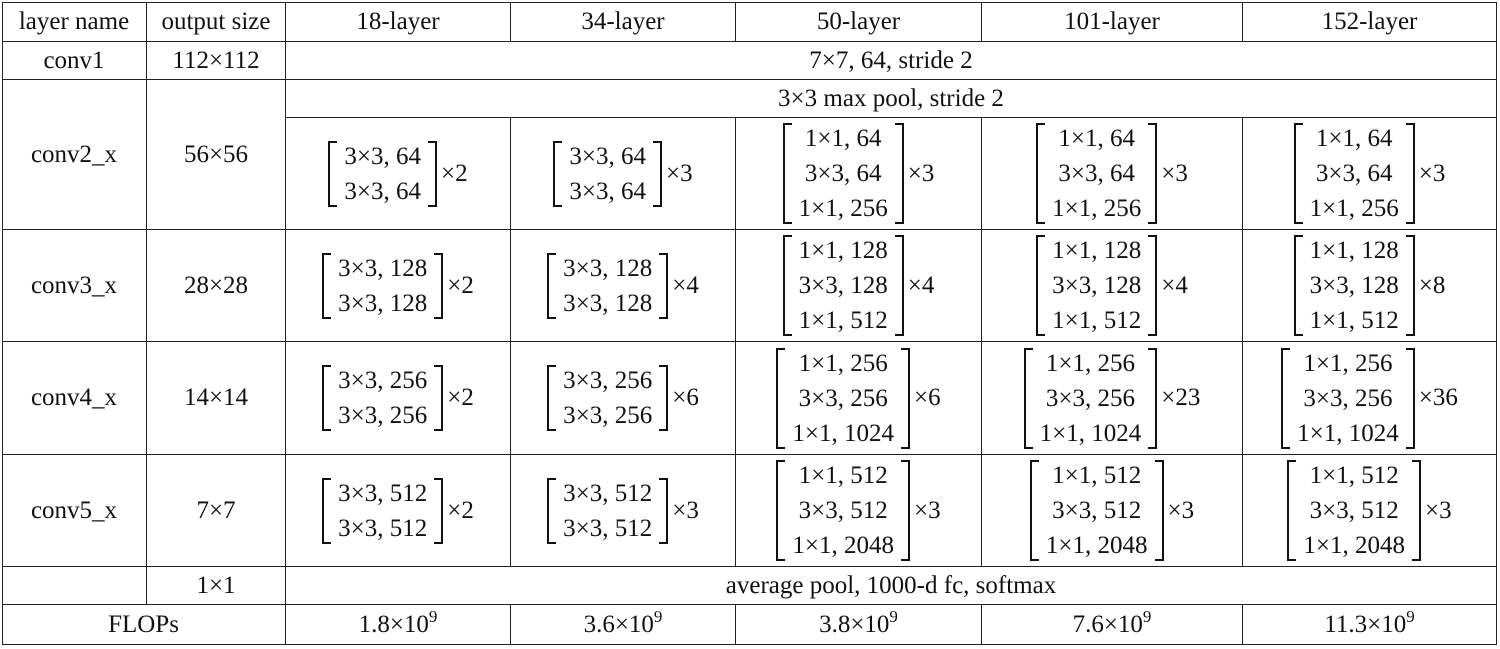  What do you see at coordinates (1370, 22) in the screenshot?
I see `header-cell: 152-layer` at bounding box center [1370, 22].